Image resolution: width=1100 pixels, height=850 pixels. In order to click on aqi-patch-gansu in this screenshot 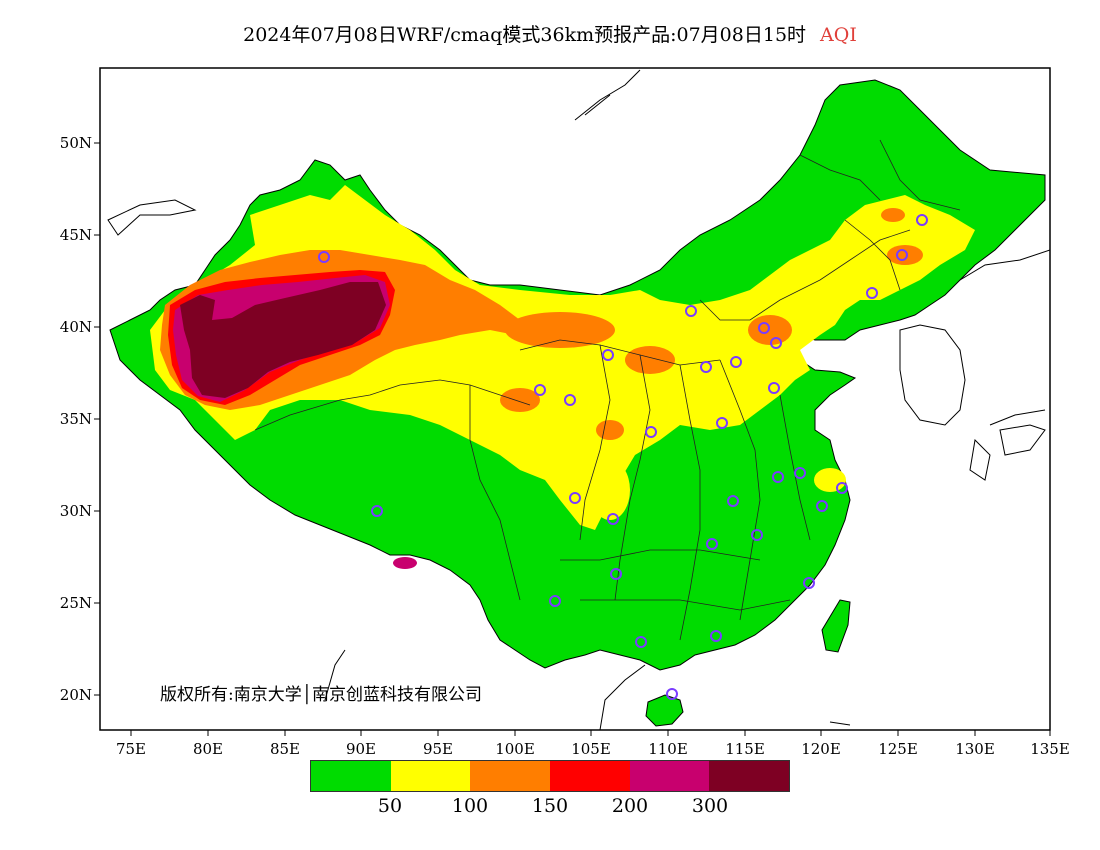, I will do `click(520, 400)`.